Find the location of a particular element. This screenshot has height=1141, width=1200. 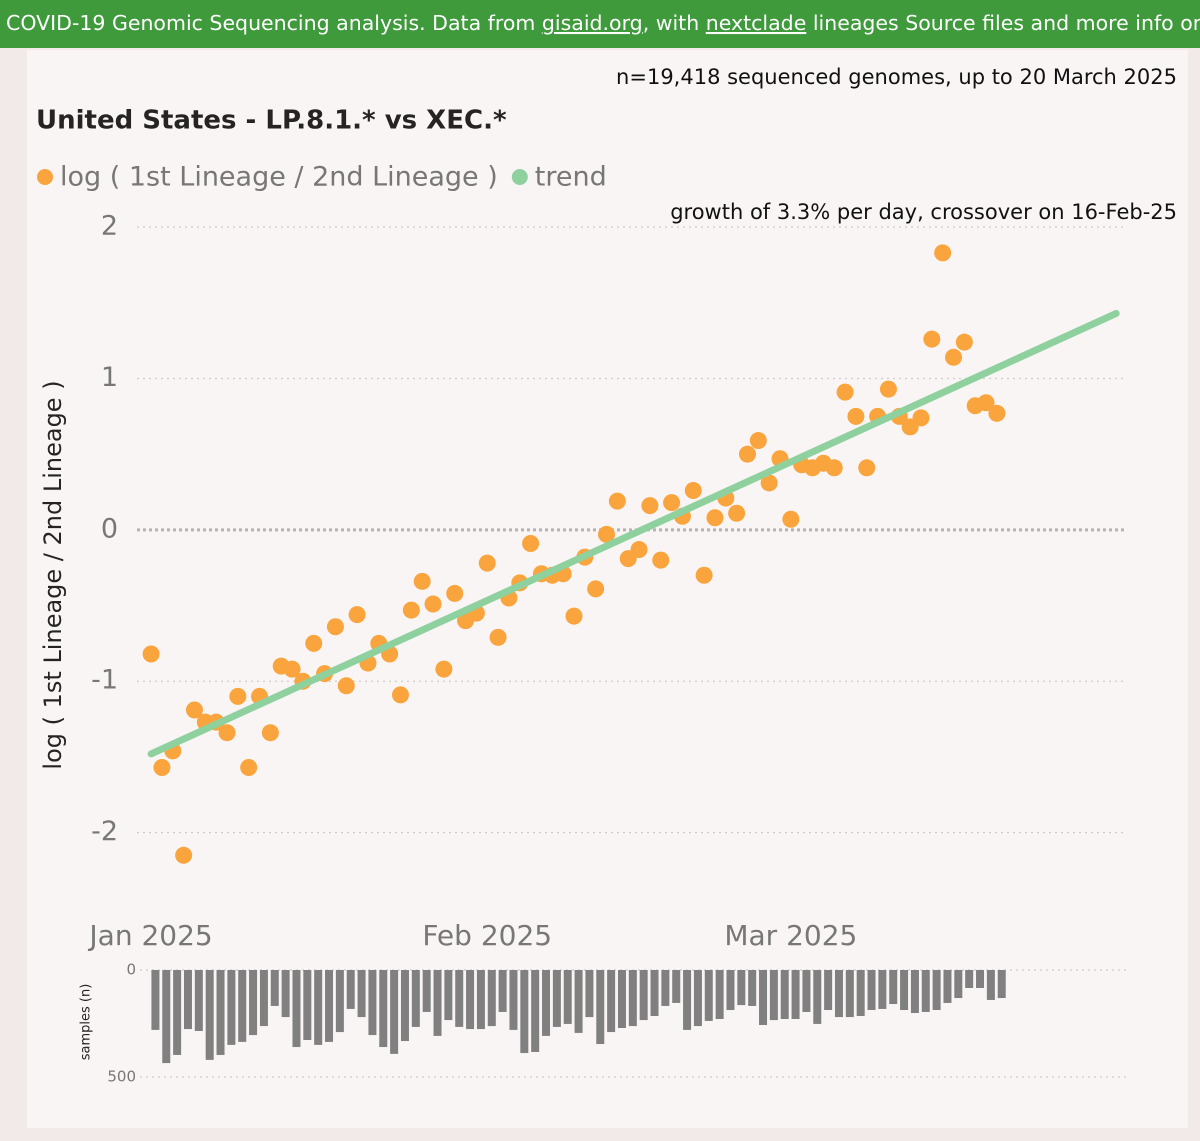

banner-segment: , with is located at coordinates (674, 23).